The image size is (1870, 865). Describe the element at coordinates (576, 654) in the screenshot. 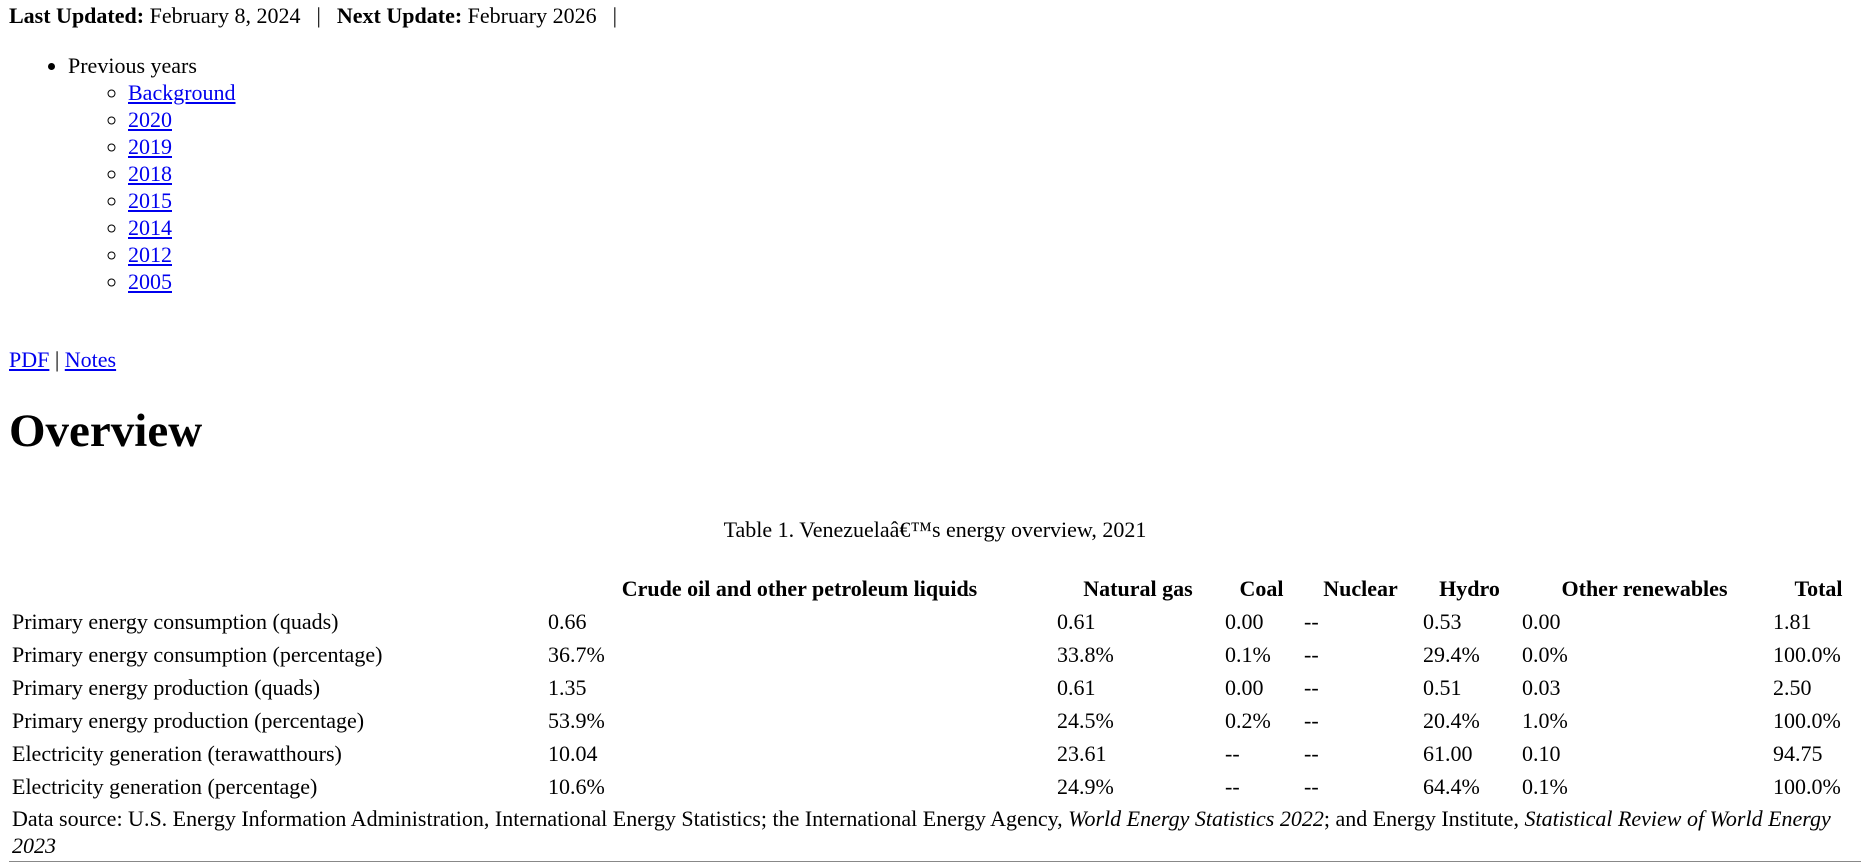

I see `cell: 36.7%` at that location.